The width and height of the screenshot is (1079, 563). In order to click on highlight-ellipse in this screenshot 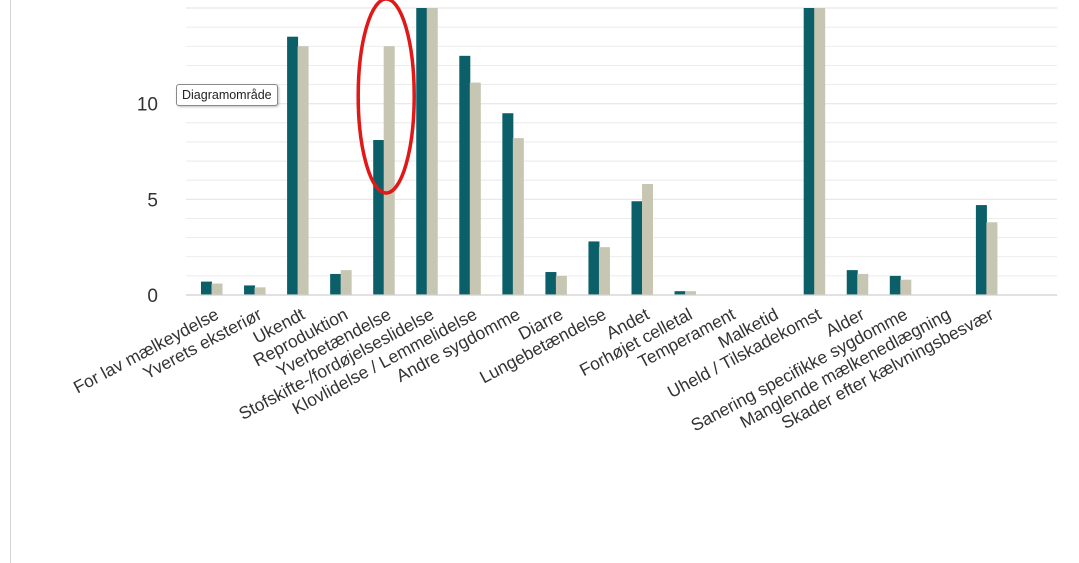, I will do `click(386, 97)`.